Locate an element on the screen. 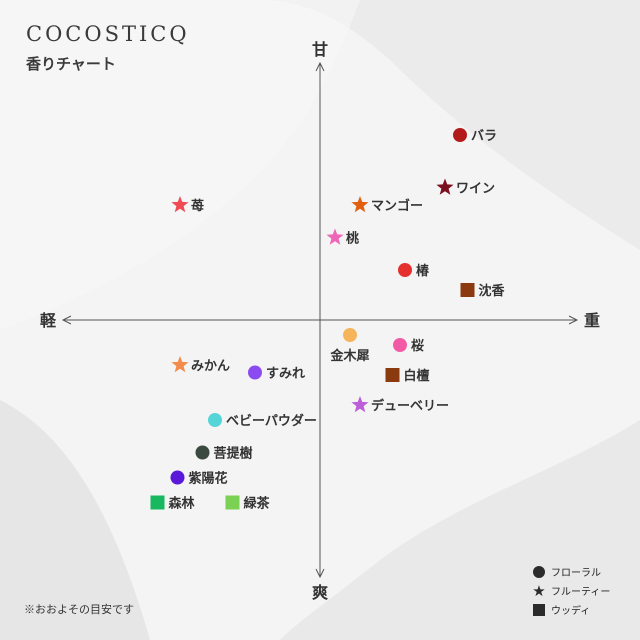  data-point: バラ is located at coordinates (475, 136).